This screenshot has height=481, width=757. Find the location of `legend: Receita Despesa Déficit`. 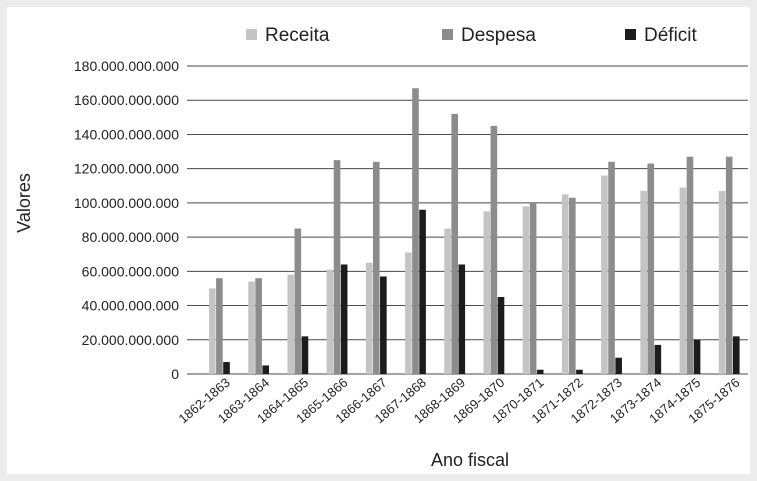

legend: Receita Despesa Déficit is located at coordinates (472, 35).